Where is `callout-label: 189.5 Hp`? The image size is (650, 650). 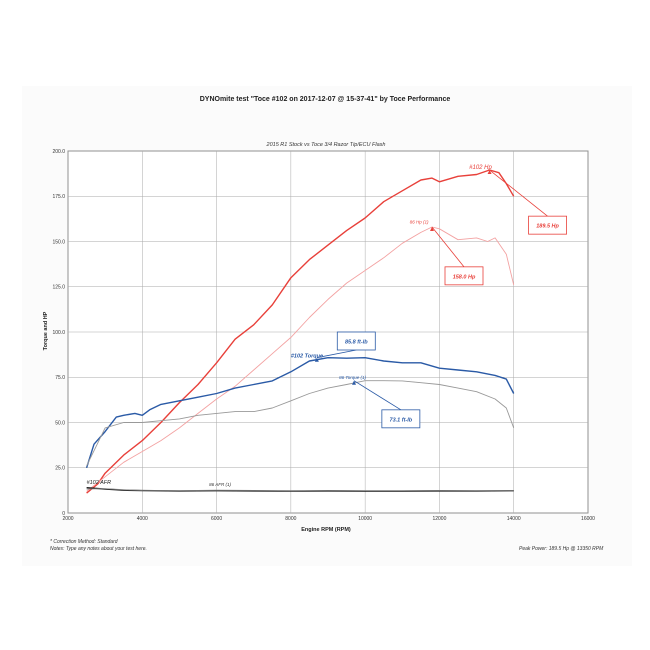
callout-label: 189.5 Hp is located at coordinates (547, 227).